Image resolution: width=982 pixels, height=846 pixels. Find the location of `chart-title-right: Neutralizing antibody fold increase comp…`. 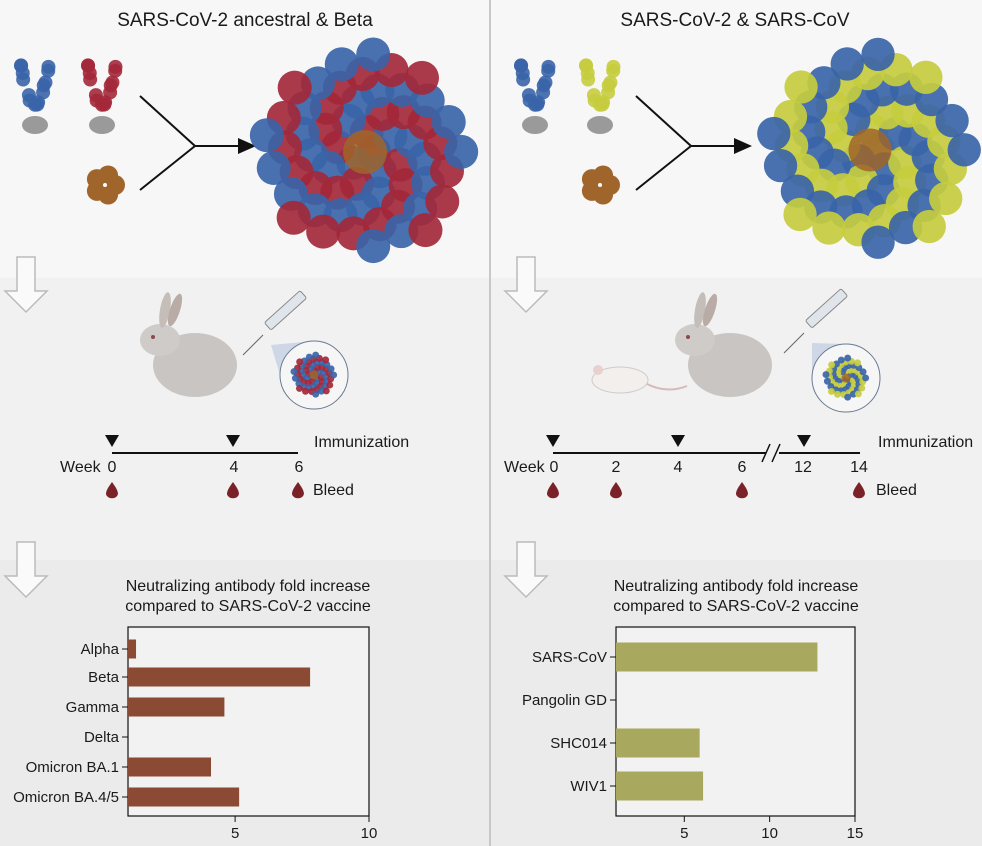

chart-title-right: Neutralizing antibody fold increase comp… is located at coordinates (736, 597).